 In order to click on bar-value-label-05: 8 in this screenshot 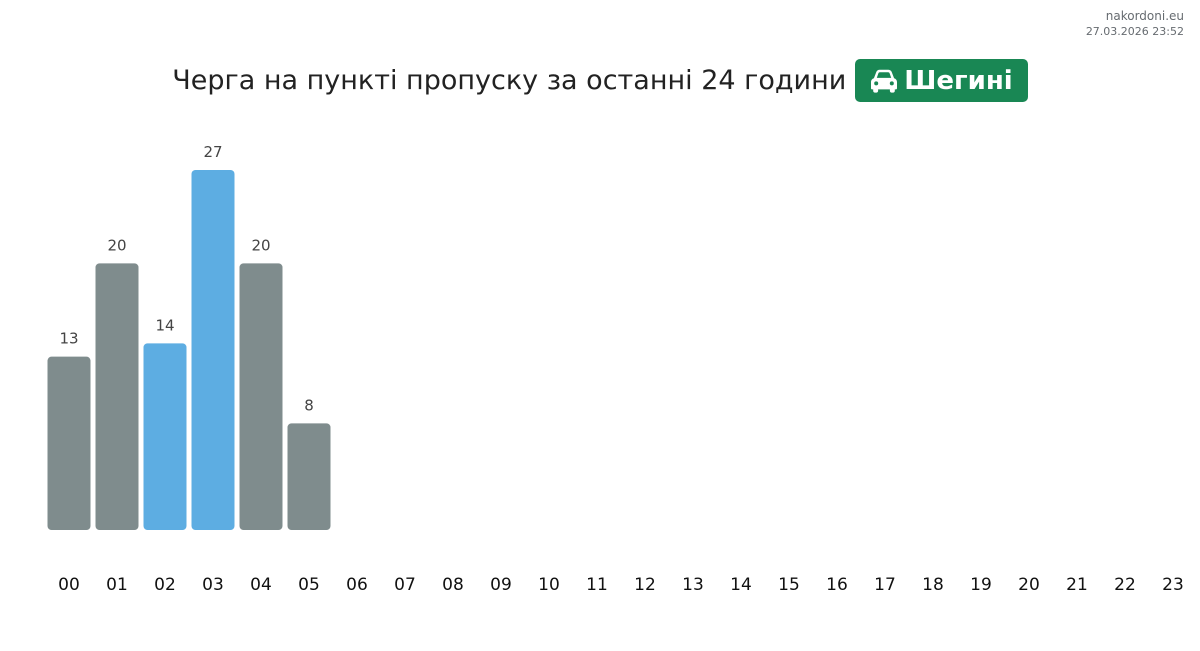, I will do `click(309, 405)`.